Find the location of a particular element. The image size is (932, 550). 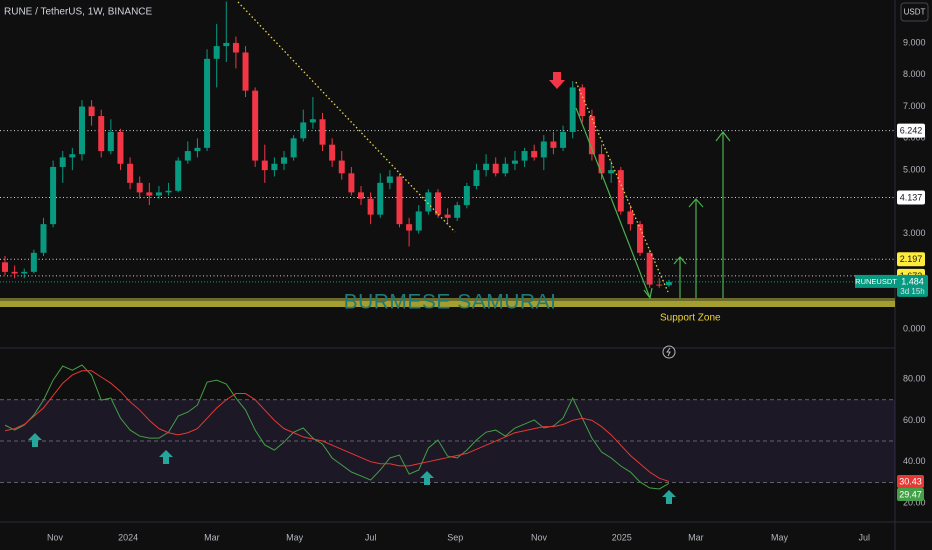

last-price-box is located at coordinates (912, 285).